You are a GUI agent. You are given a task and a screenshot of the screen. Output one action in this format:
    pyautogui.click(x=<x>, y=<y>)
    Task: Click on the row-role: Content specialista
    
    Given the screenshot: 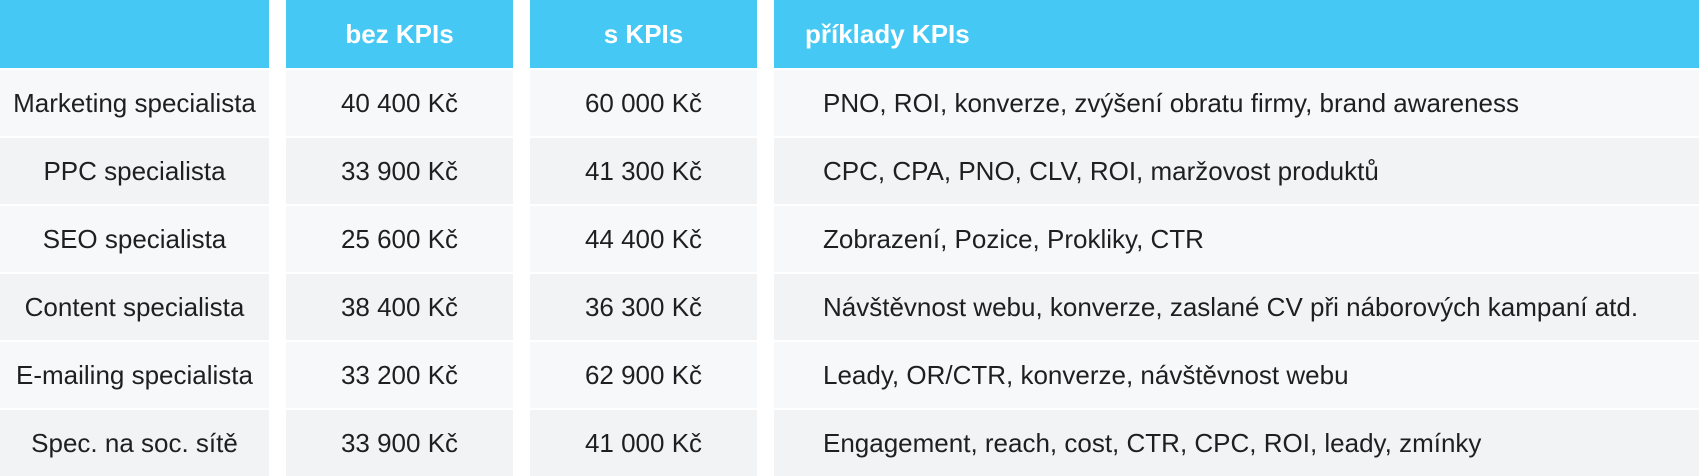 What is the action you would take?
    pyautogui.click(x=134, y=307)
    